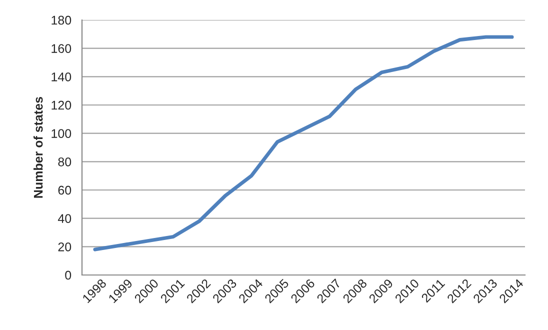  Describe the element at coordinates (62, 20) in the screenshot. I see `y-tick-label: 180` at that location.